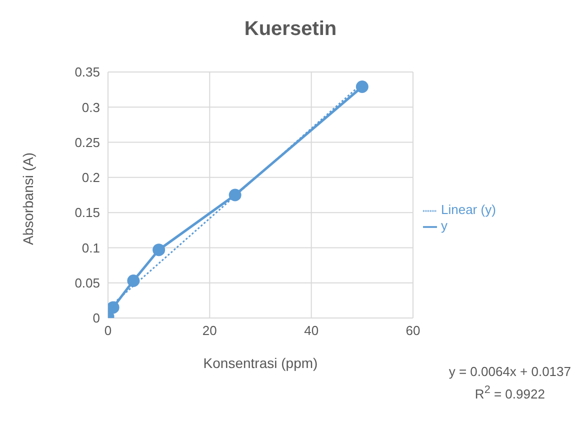 This screenshot has height=428, width=581. Describe the element at coordinates (444, 225) in the screenshot. I see `legend-label: y` at that location.